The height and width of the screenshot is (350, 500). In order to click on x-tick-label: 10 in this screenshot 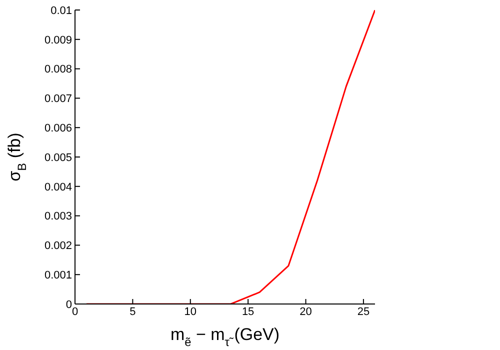, I will do `click(190, 312)`.